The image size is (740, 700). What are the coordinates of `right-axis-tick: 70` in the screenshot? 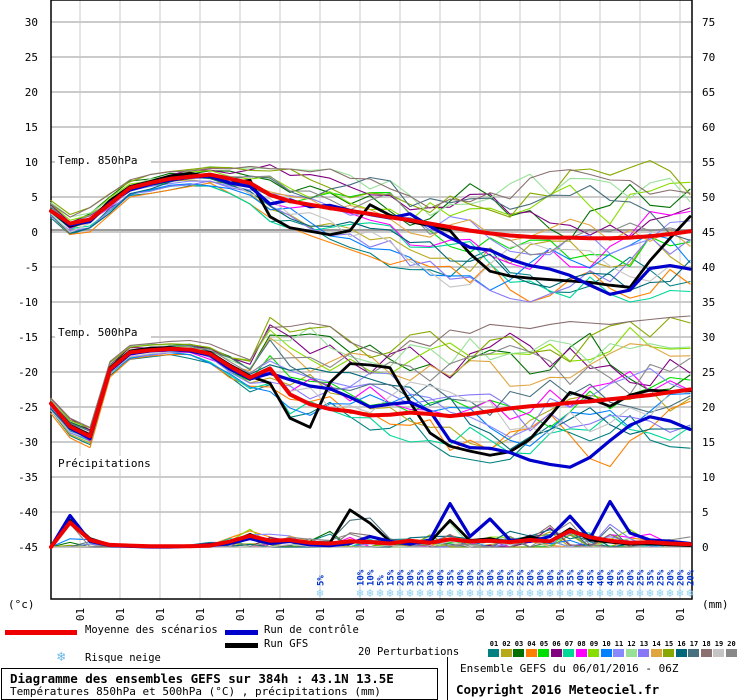 It's located at (708, 57).